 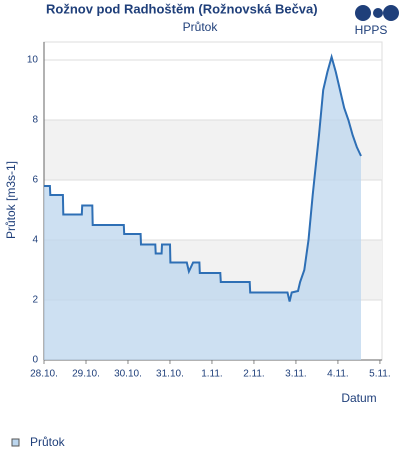 I want to click on legend-swatch, so click(x=15, y=442).